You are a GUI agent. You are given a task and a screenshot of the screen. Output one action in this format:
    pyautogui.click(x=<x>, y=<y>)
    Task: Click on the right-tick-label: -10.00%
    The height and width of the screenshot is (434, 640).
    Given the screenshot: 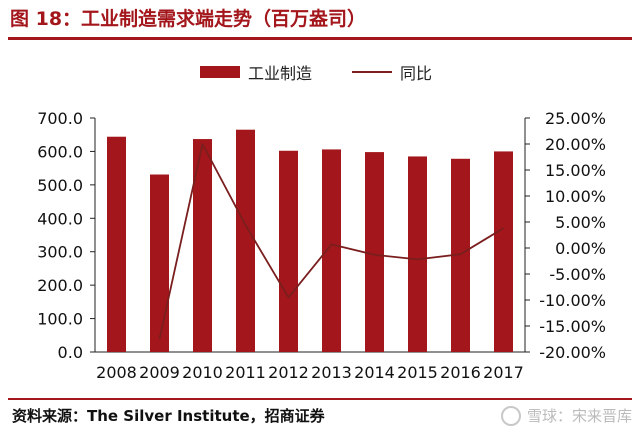 What is the action you would take?
    pyautogui.click(x=572, y=300)
    